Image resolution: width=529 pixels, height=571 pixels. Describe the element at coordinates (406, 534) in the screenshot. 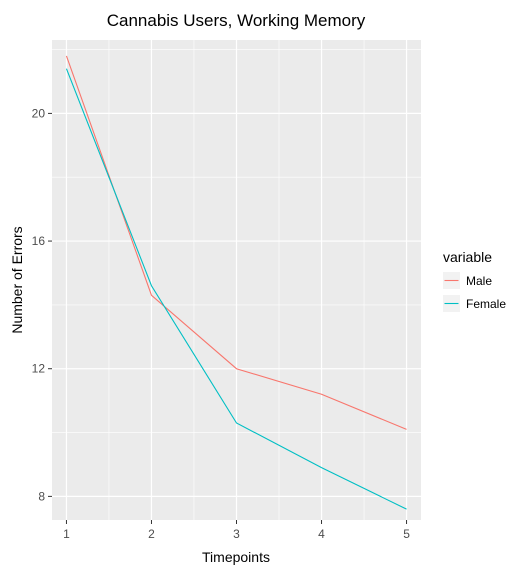

I see `x-tick-label: 5` at that location.